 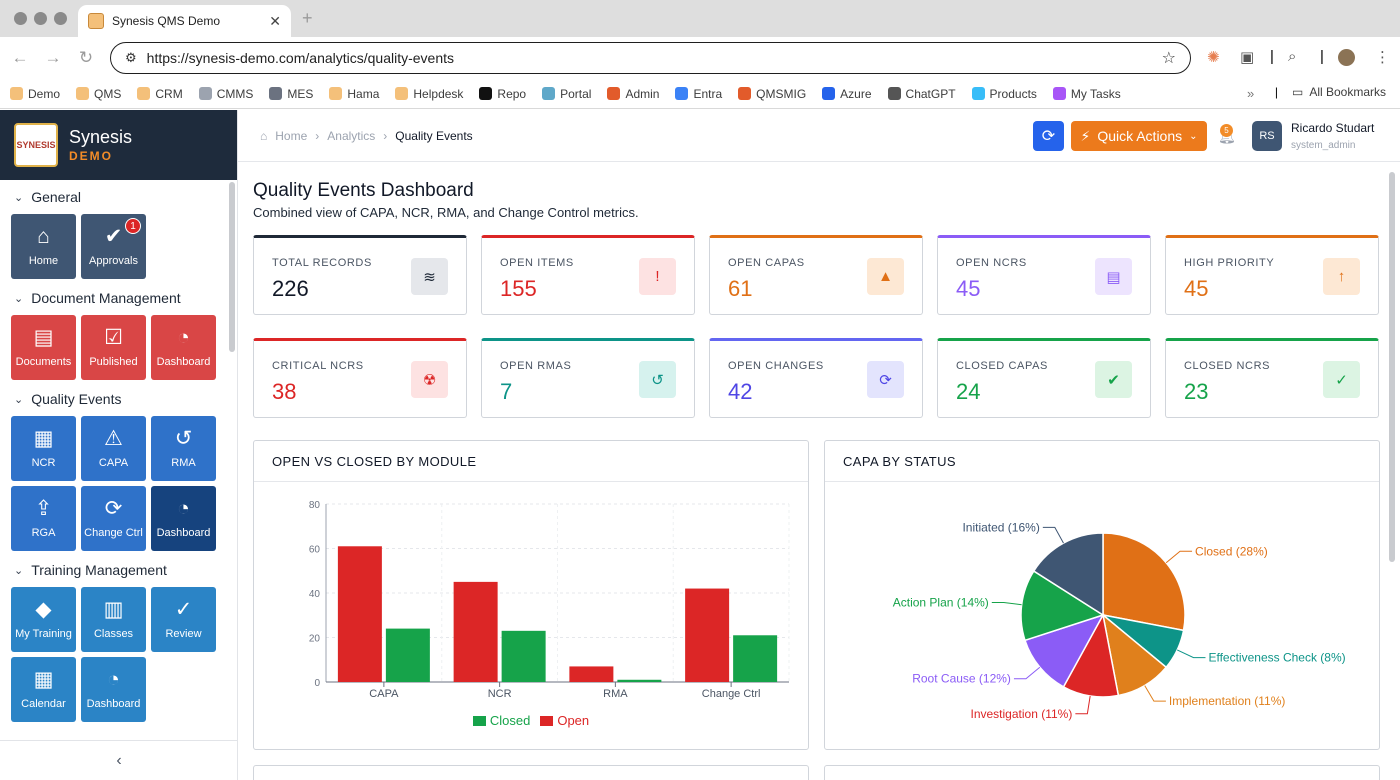 What do you see at coordinates (588, 378) in the screenshot?
I see `kpi-card-open-rmas: OPEN RMAS 7 ↺` at bounding box center [588, 378].